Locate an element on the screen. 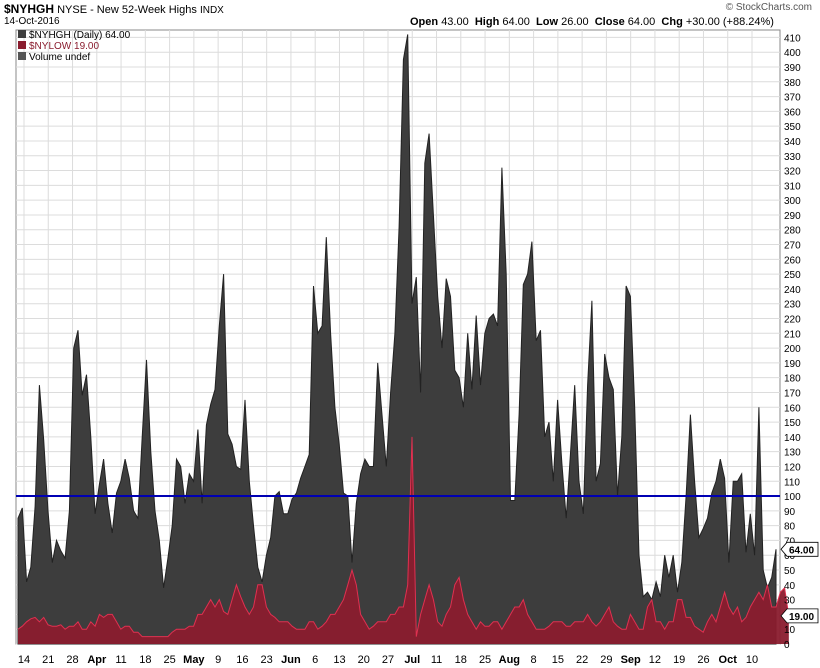  legend-swatch-volume is located at coordinates (22, 56).